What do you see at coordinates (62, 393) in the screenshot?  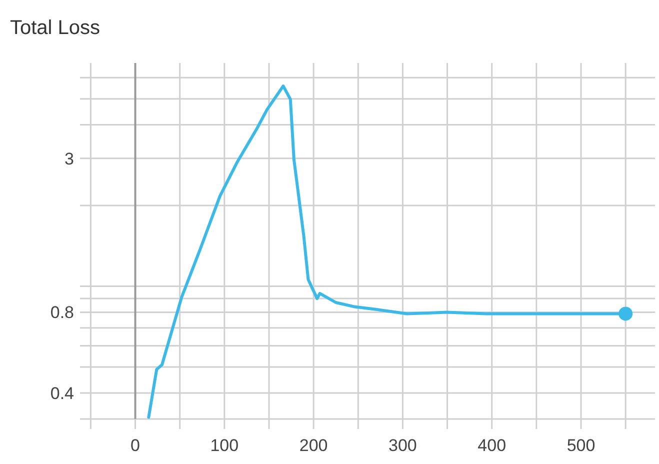 I see `y-tick-label: 0.4` at bounding box center [62, 393].